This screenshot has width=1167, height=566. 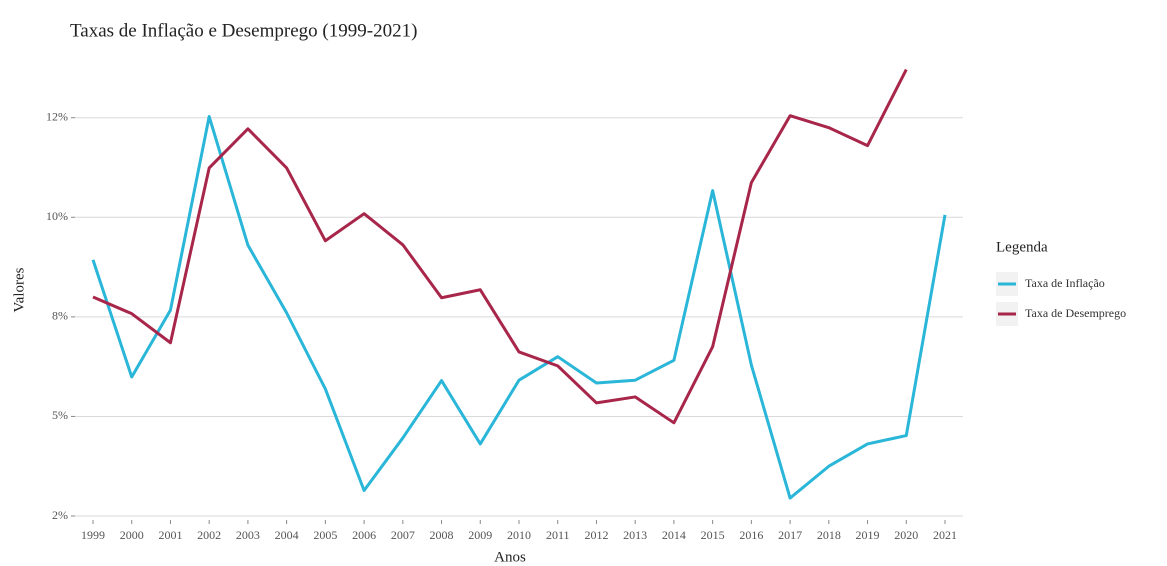 What do you see at coordinates (19, 289) in the screenshot?
I see `y-axis-label: Valores` at bounding box center [19, 289].